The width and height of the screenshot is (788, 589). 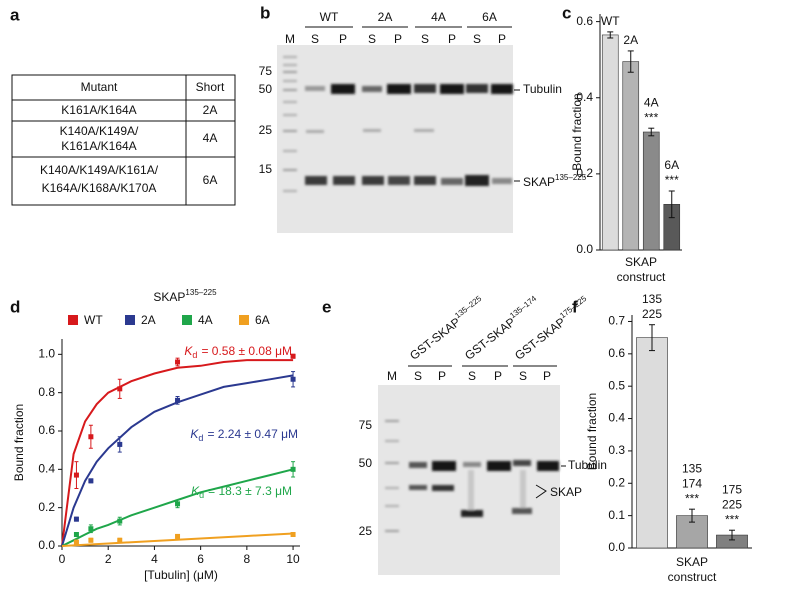 What do you see at coordinates (265, 12) in the screenshot?
I see `panel-label: b` at bounding box center [265, 12].